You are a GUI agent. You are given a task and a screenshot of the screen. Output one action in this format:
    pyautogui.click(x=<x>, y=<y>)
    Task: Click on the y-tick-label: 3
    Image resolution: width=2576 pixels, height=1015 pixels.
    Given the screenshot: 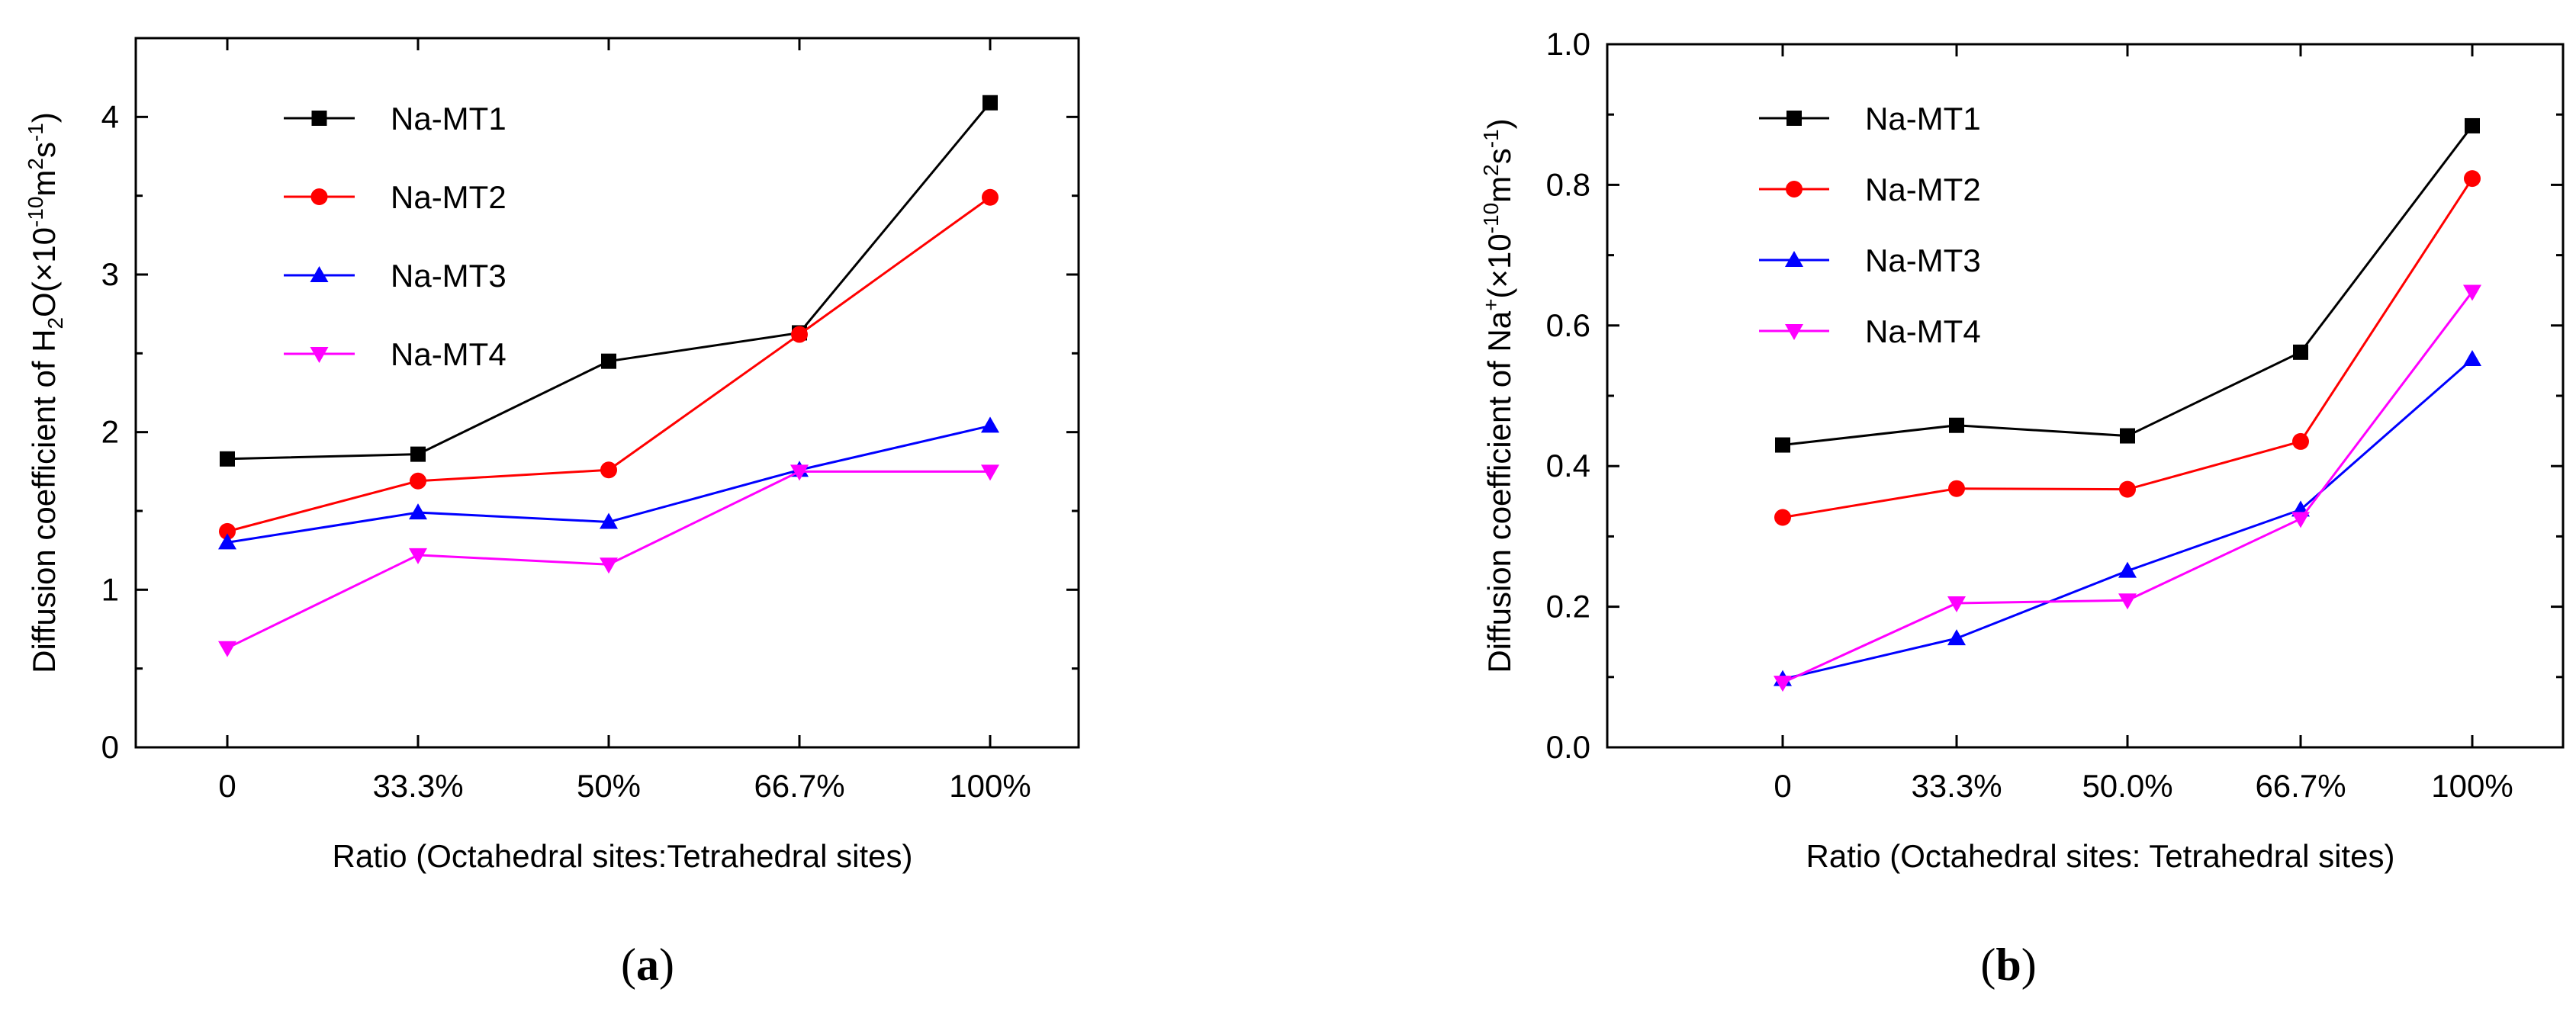 What is the action you would take?
    pyautogui.click(x=110, y=274)
    